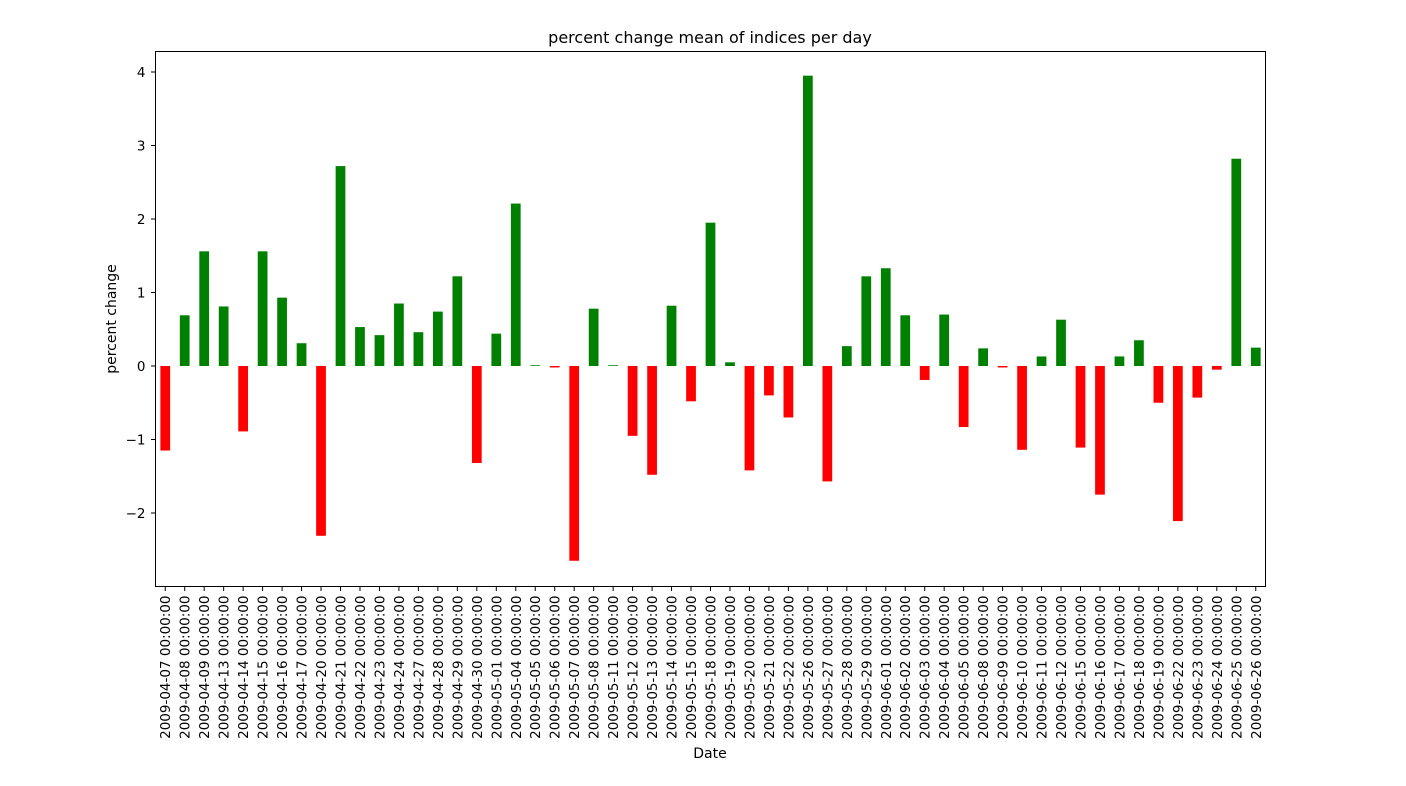 The image size is (1406, 786). Describe the element at coordinates (303, 667) in the screenshot. I see `x-tick-label: 2009-04-17 00:00:00` at that location.